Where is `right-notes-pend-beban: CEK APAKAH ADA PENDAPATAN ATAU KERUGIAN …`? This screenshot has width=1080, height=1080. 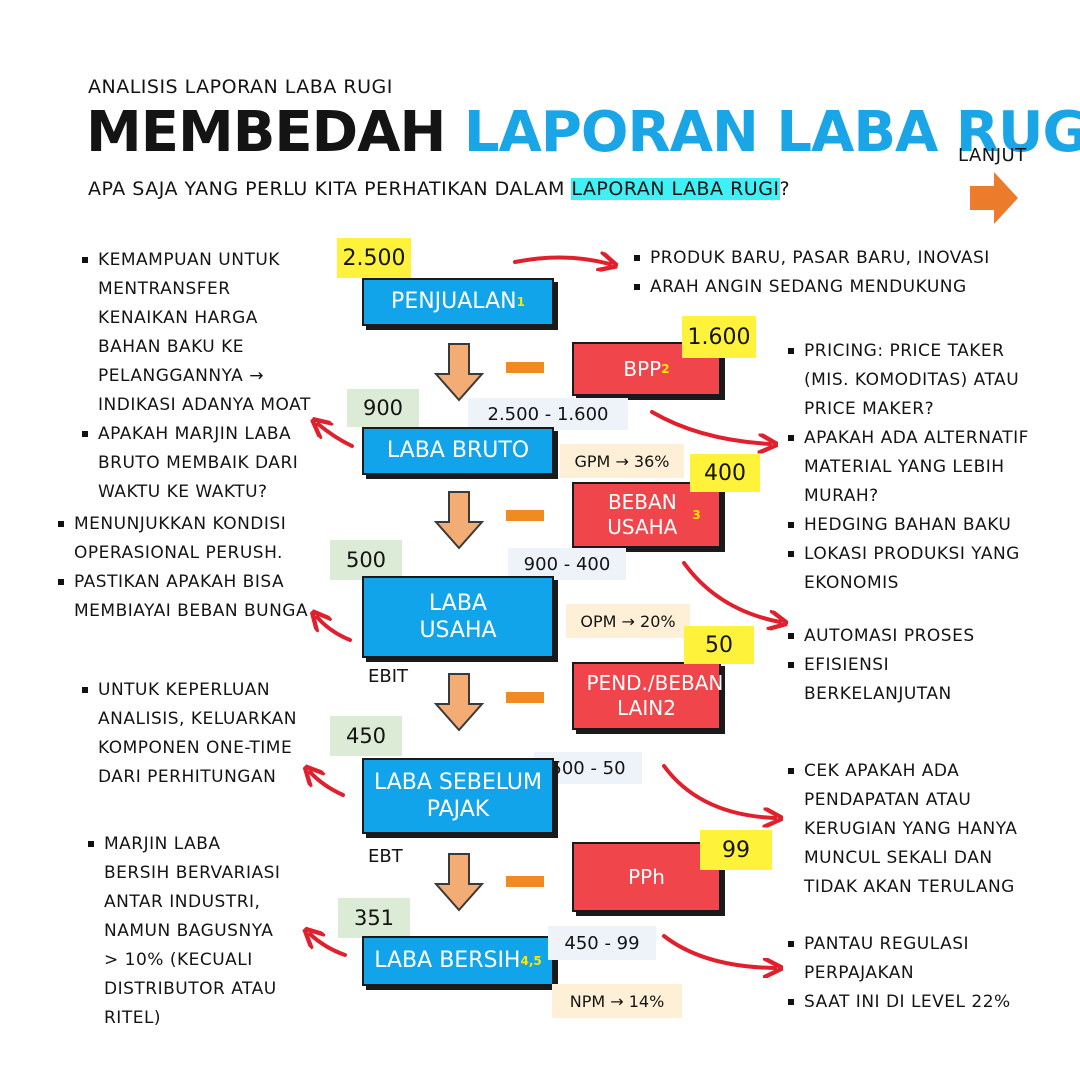
right-notes-pend-beban: CEK APAKAH ADA PENDAPATAN ATAU KERUGIAN … is located at coordinates (908, 829).